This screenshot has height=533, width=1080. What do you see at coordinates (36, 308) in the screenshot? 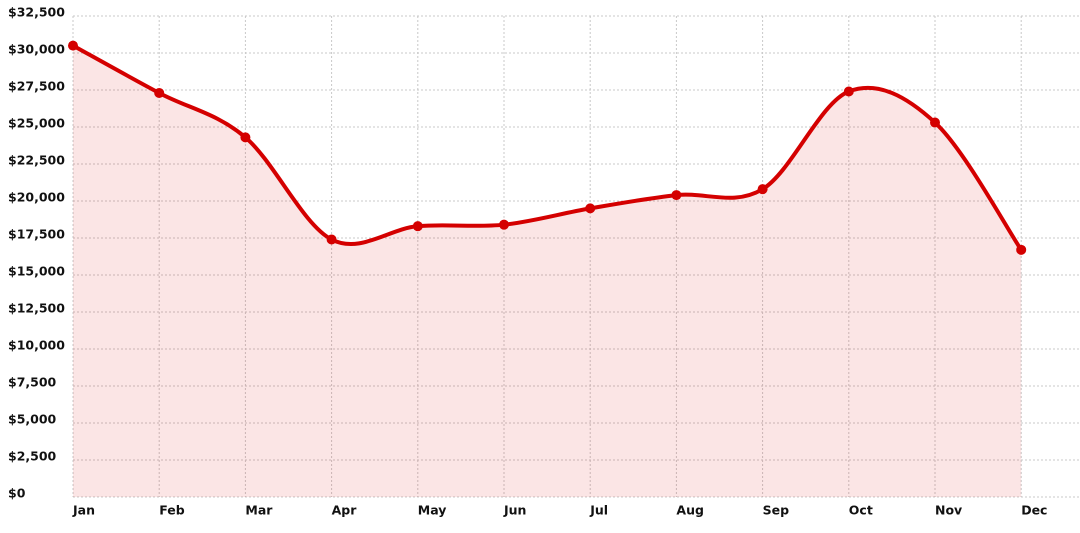
I see `y-tick-label: $12,500` at bounding box center [36, 308].